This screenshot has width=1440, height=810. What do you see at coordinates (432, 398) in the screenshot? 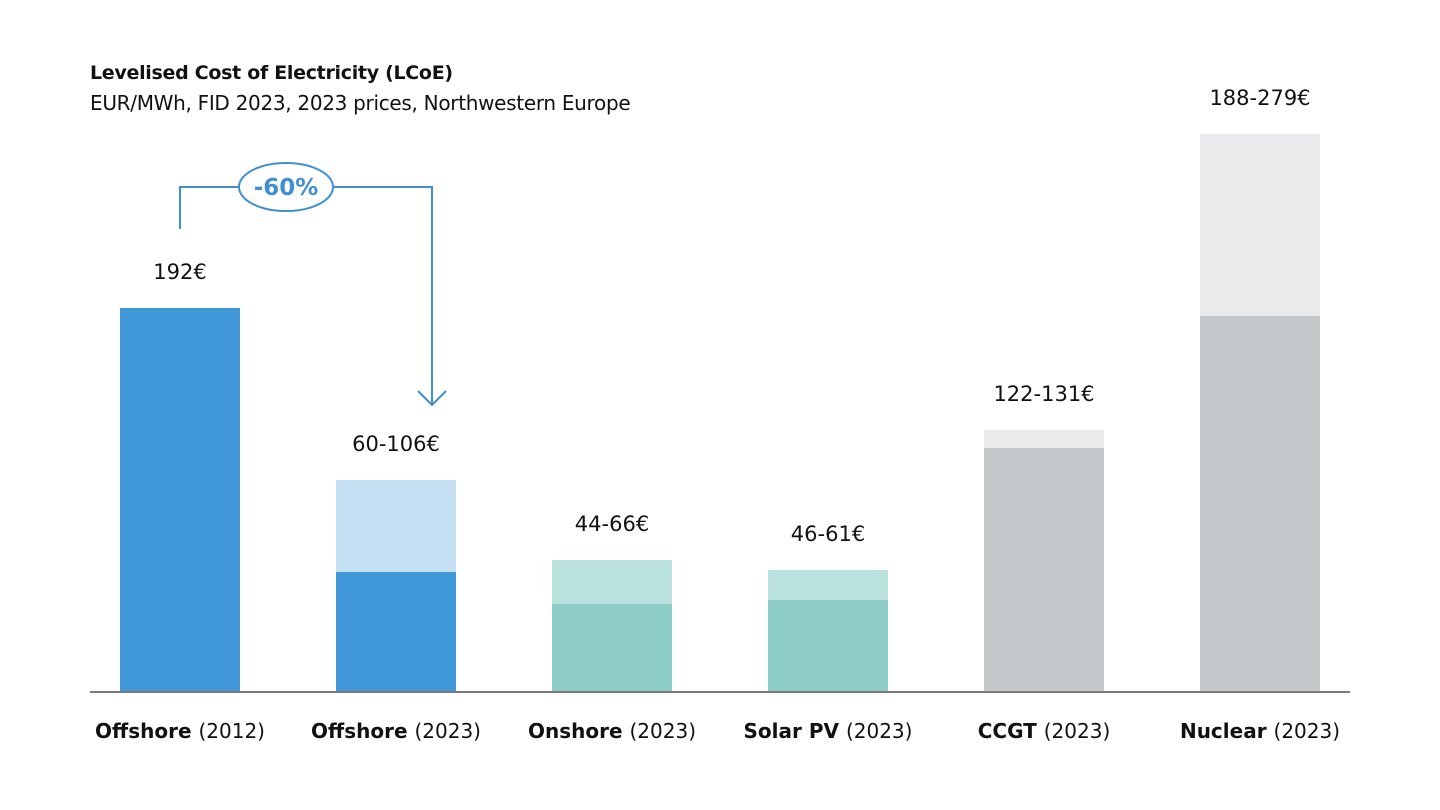
I see `arrow-down-icon` at bounding box center [432, 398].